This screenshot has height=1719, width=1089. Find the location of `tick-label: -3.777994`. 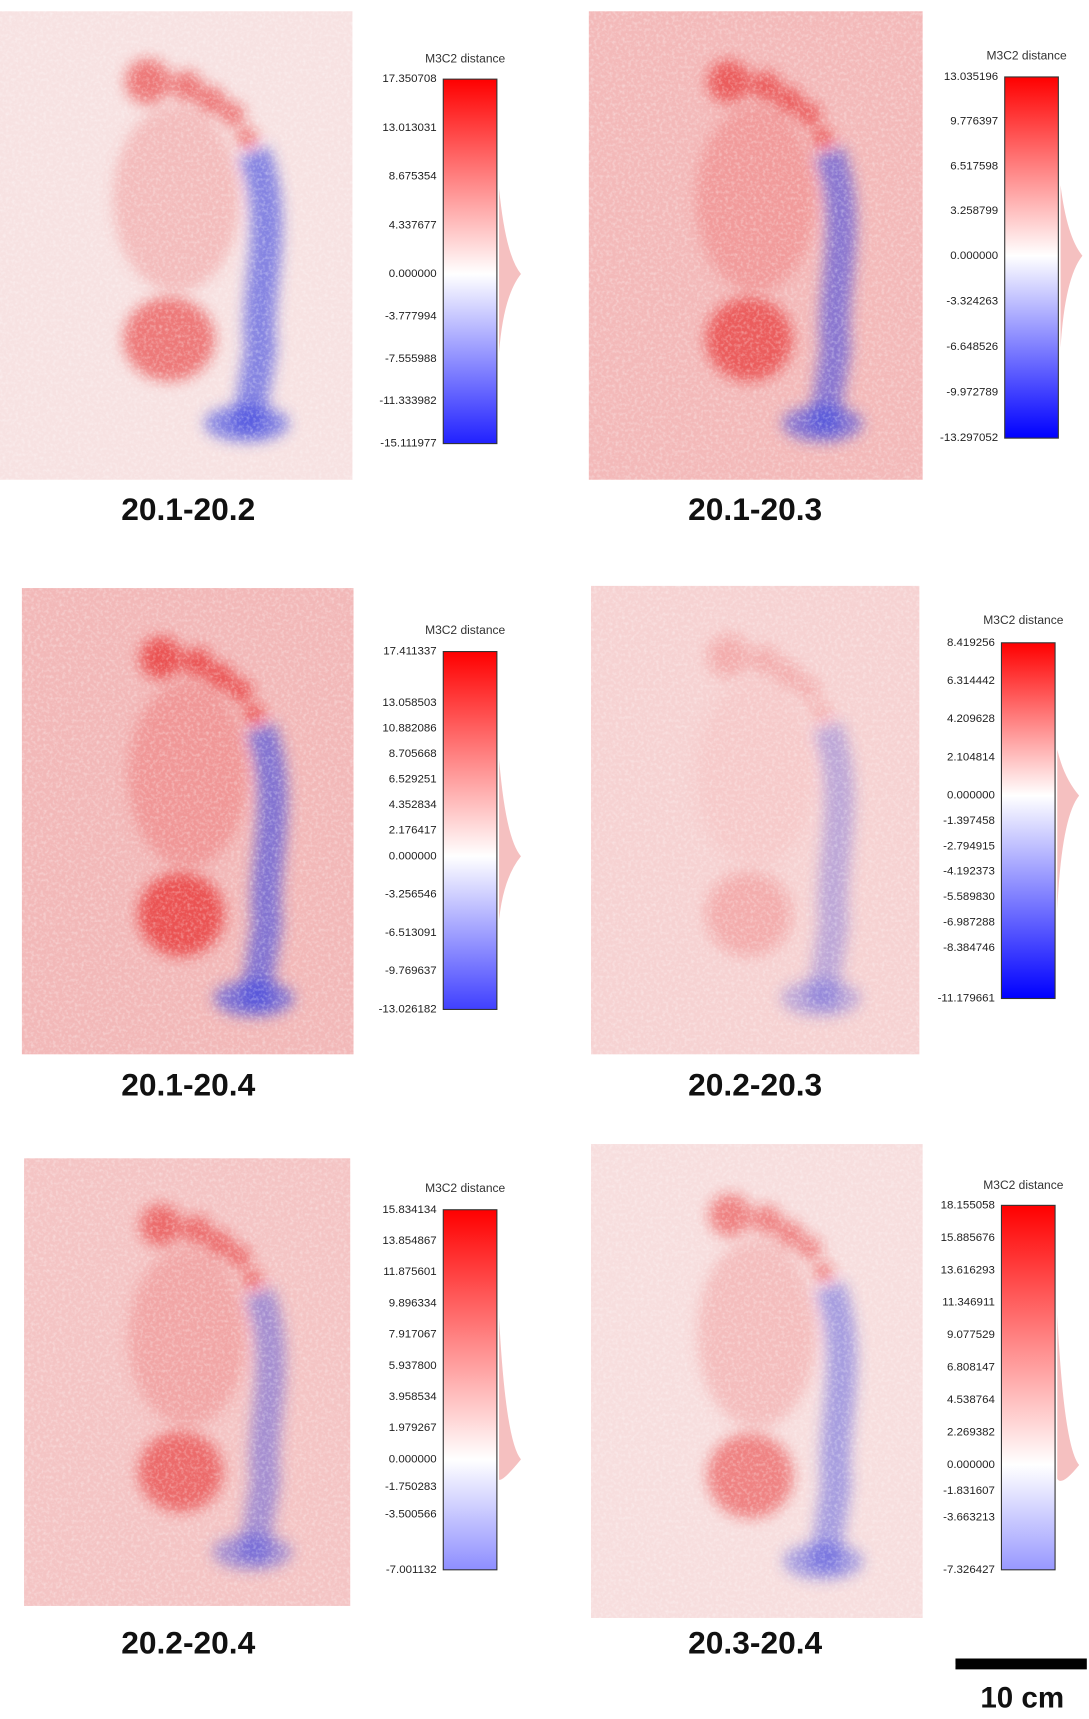

tick-label: -3.777994 is located at coordinates (411, 316).